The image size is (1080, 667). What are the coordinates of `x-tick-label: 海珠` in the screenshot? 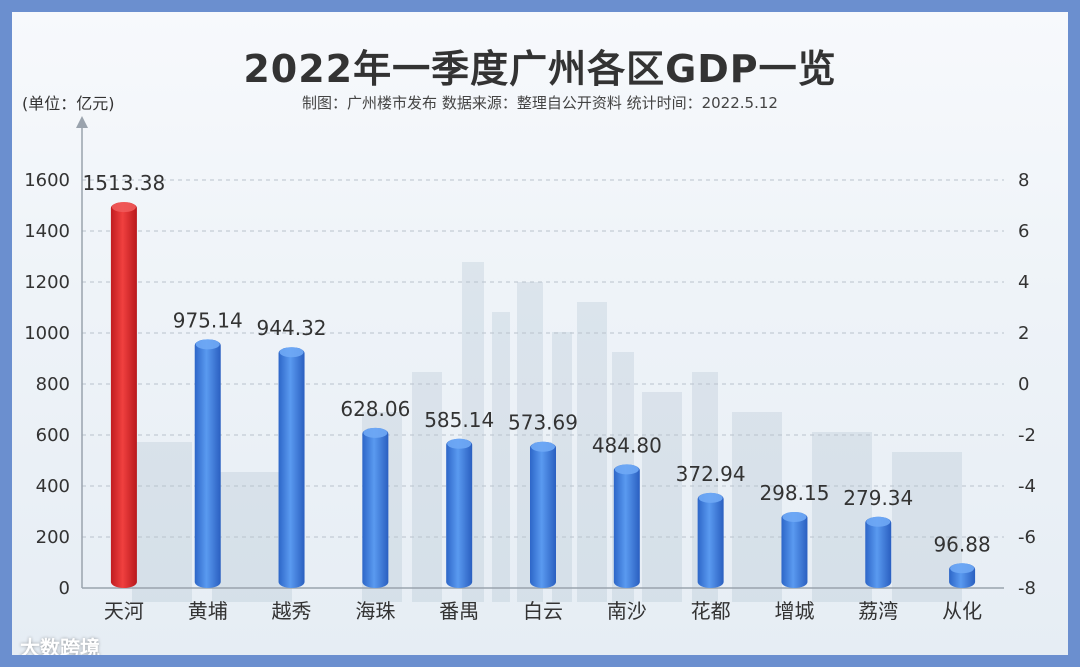 It's located at (375, 611).